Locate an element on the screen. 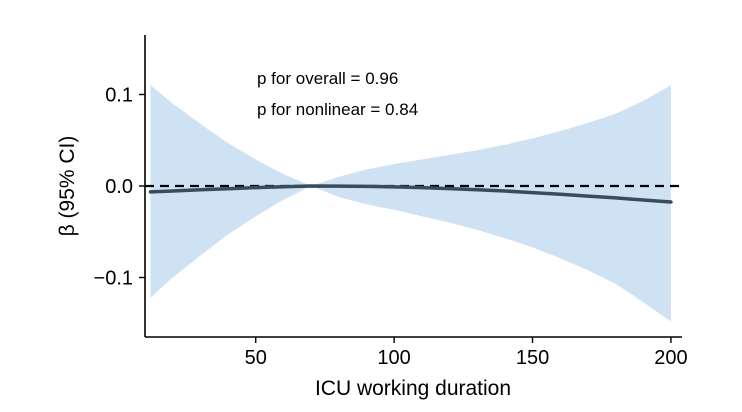 Image resolution: width=742 pixels, height=412 pixels. estimate-line-layer is located at coordinates (410, 194).